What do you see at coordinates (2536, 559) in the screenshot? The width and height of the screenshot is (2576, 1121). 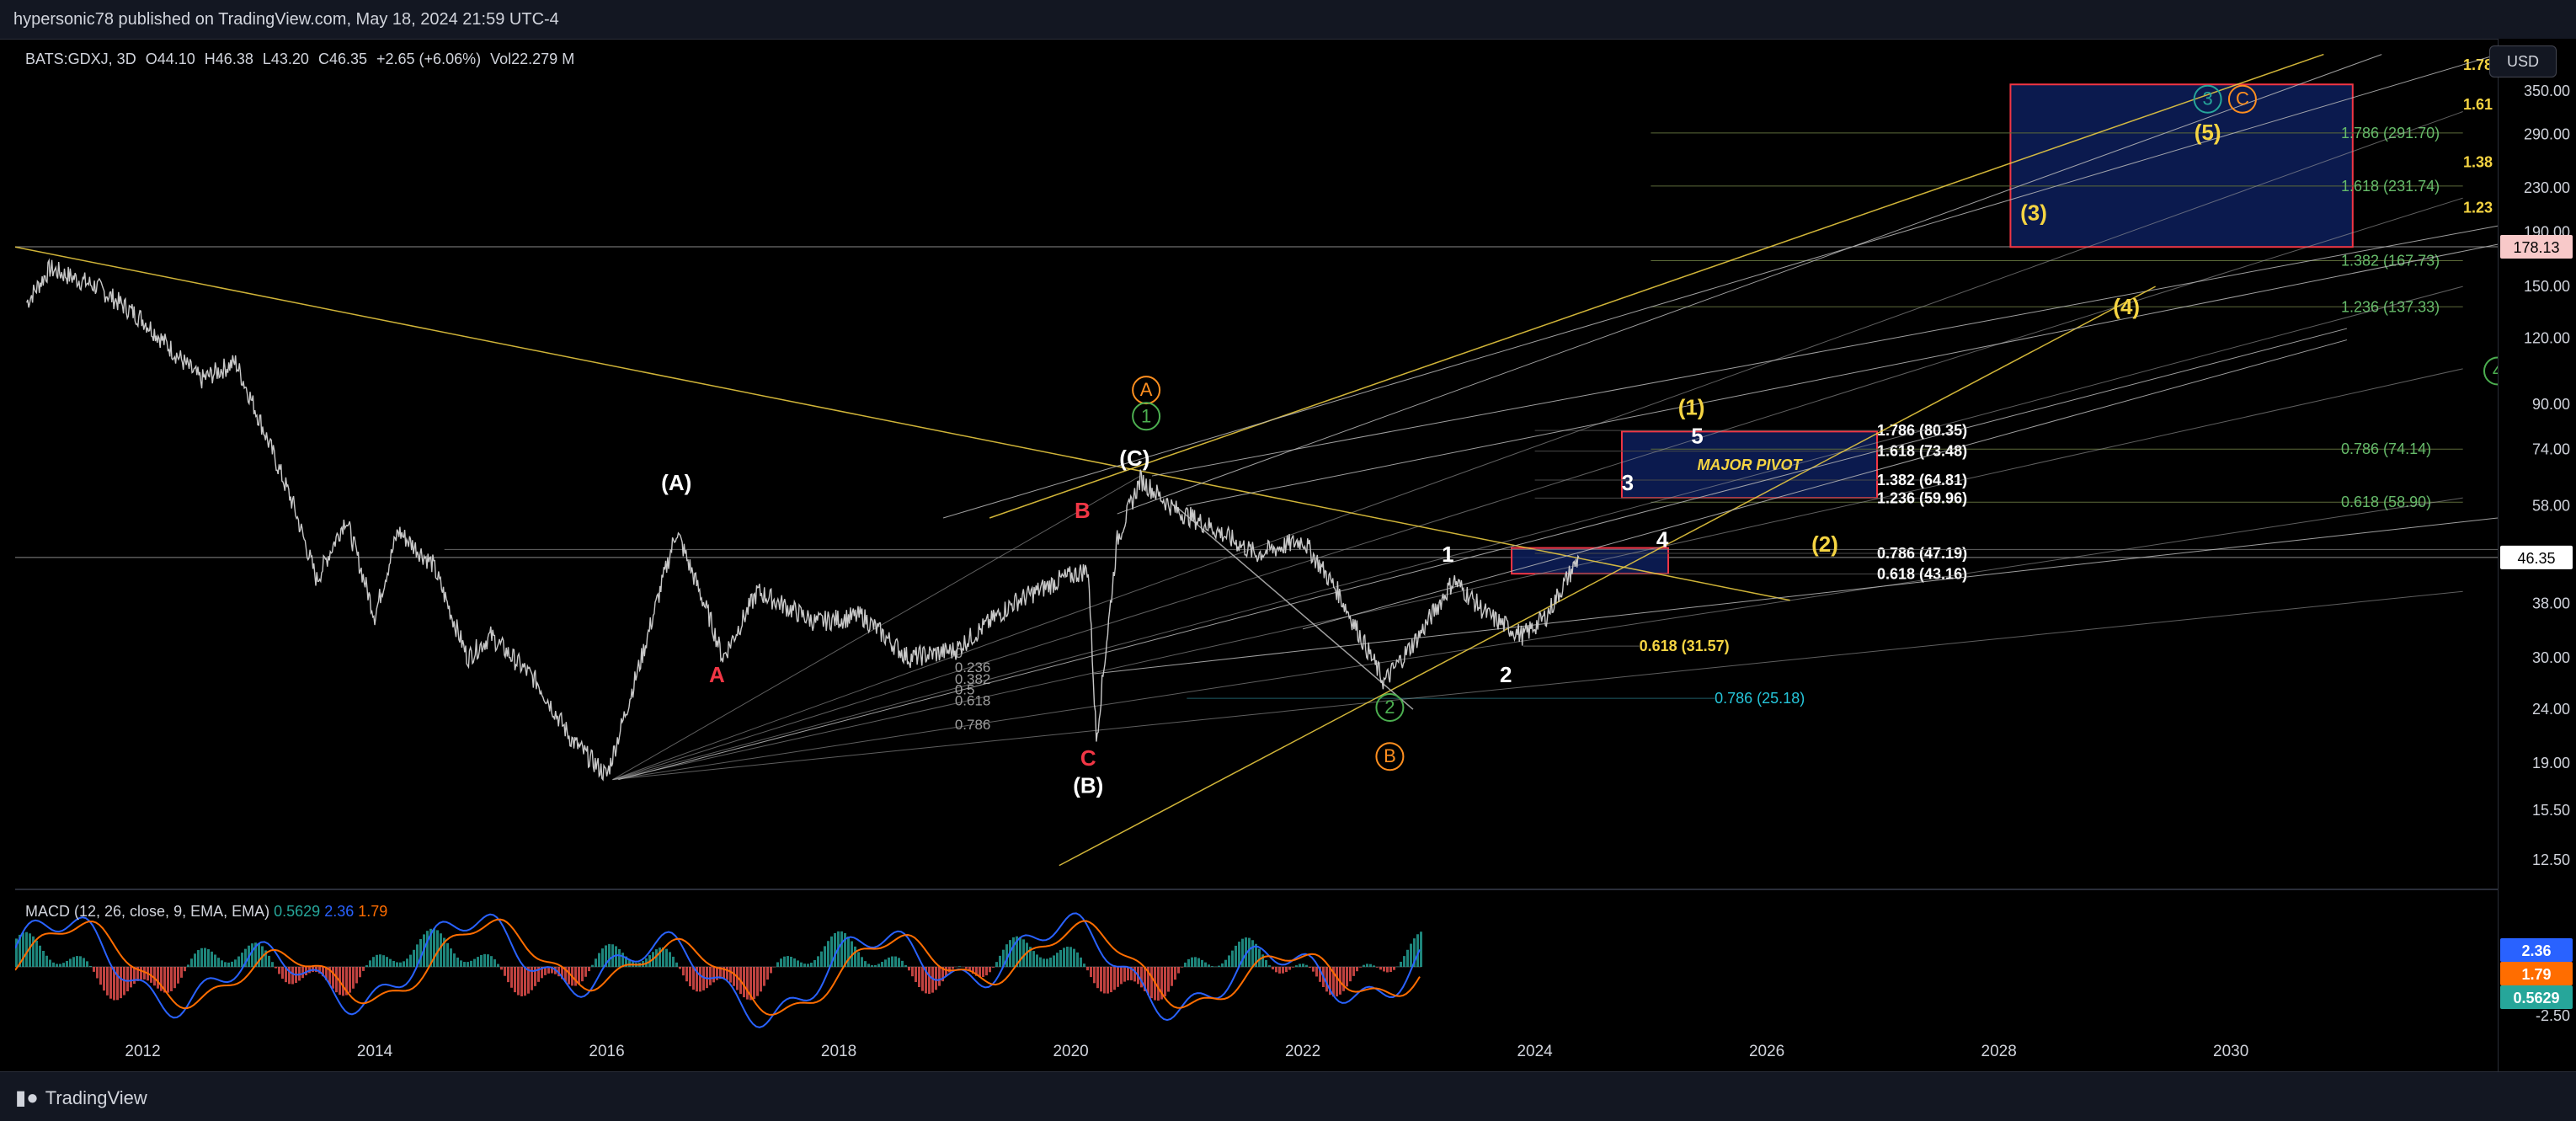 I see `last-price-badge-text: 46.35` at bounding box center [2536, 559].